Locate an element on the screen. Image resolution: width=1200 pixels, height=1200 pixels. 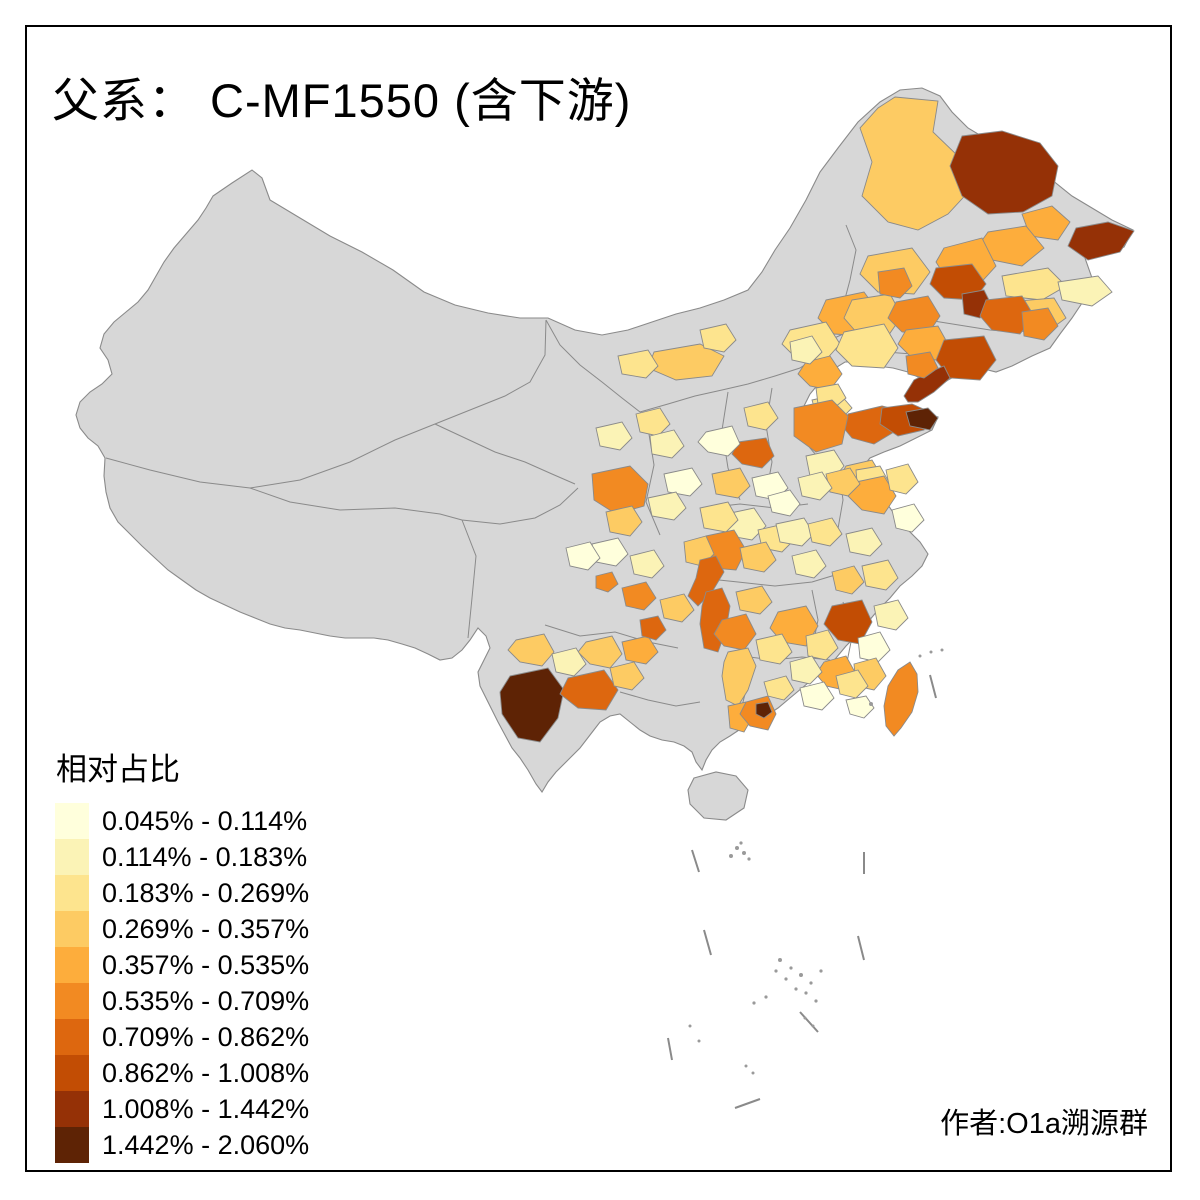
legend-row: 0.045% - 0.114% is located at coordinates (182, 821).